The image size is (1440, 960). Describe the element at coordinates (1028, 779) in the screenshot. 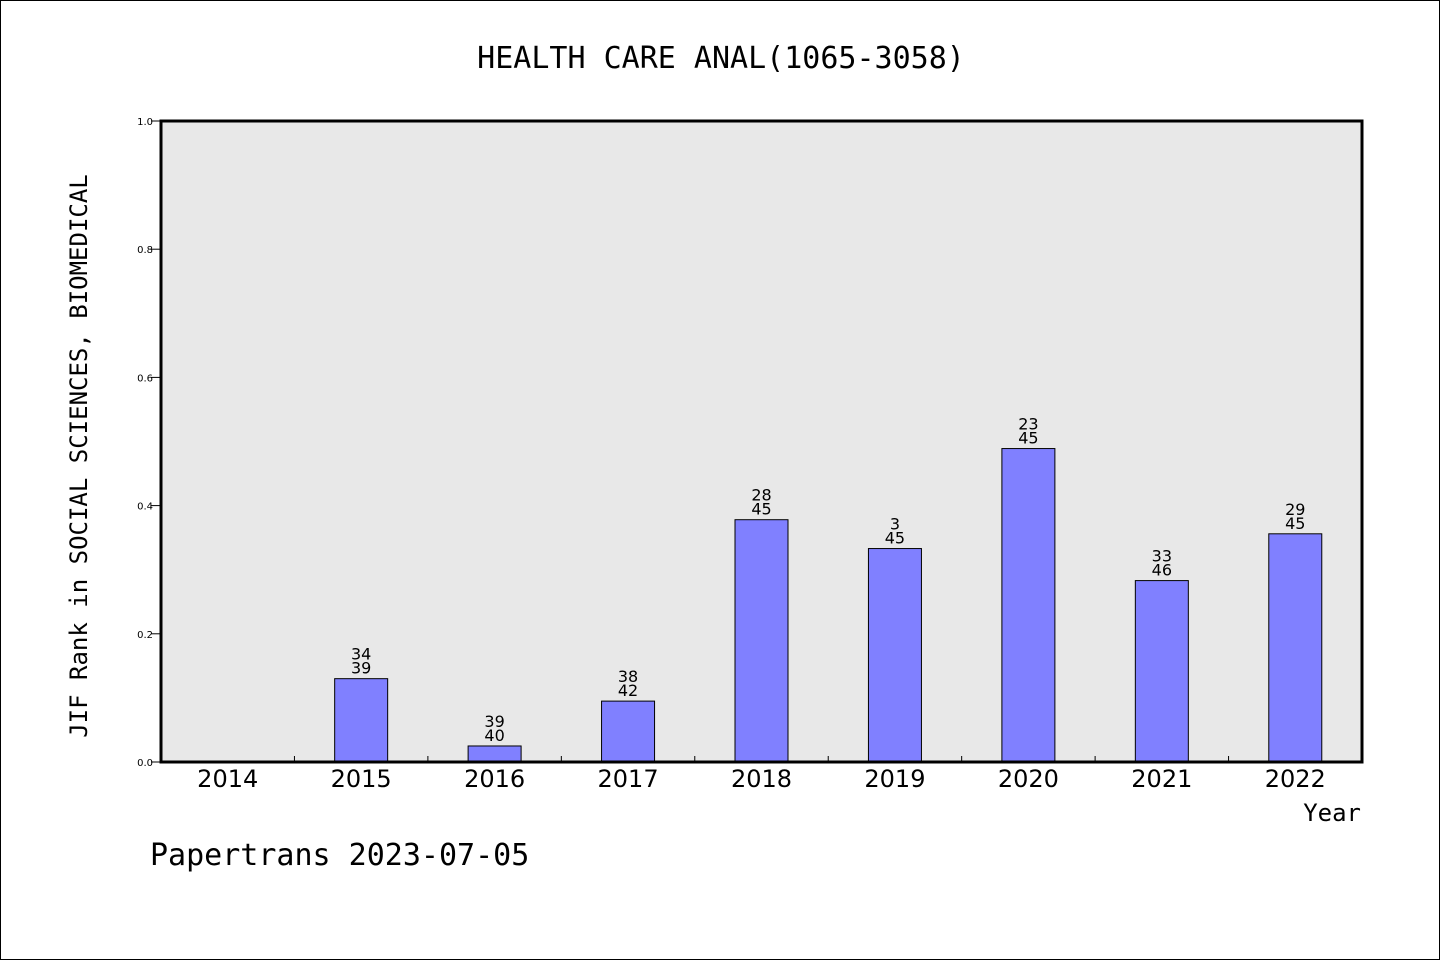

I see `x-tick-label: 2020` at that location.